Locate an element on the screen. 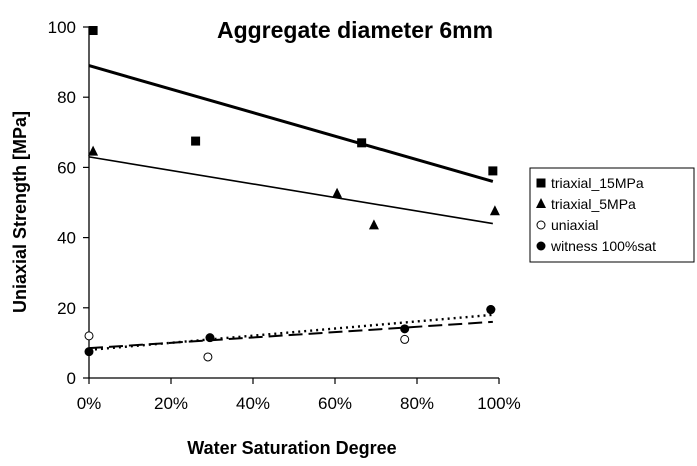 Image resolution: width=697 pixels, height=466 pixels. legend-label-triaxial-5mpa: triaxial_5MPa is located at coordinates (593, 204).